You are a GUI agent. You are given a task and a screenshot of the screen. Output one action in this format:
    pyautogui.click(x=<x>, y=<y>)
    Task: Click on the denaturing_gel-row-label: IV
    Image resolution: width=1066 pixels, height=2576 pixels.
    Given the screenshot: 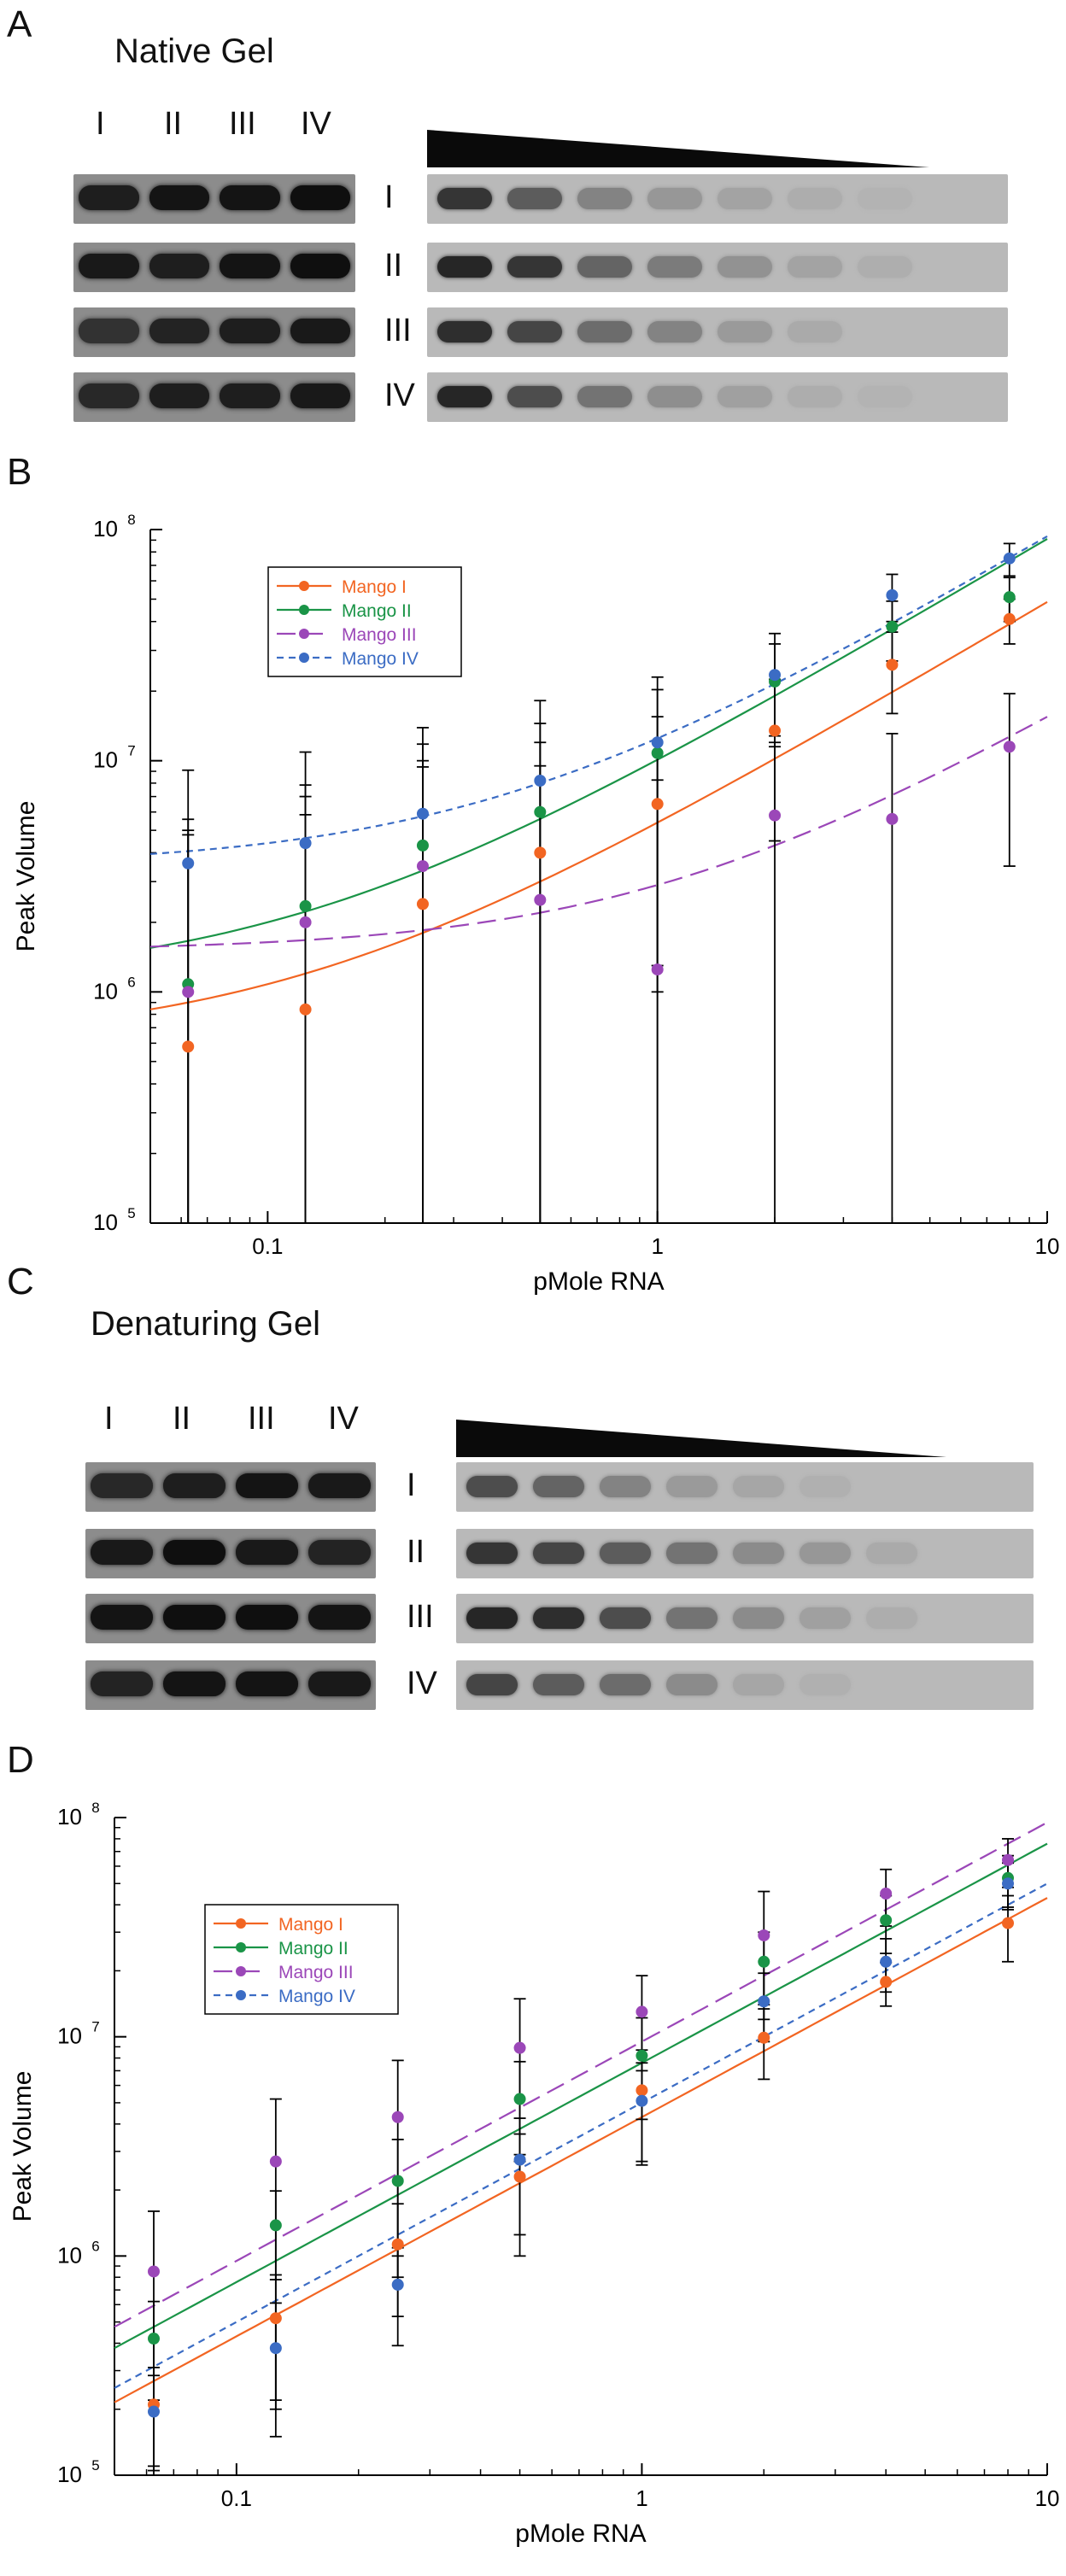 What is the action you would take?
    pyautogui.click(x=422, y=1683)
    